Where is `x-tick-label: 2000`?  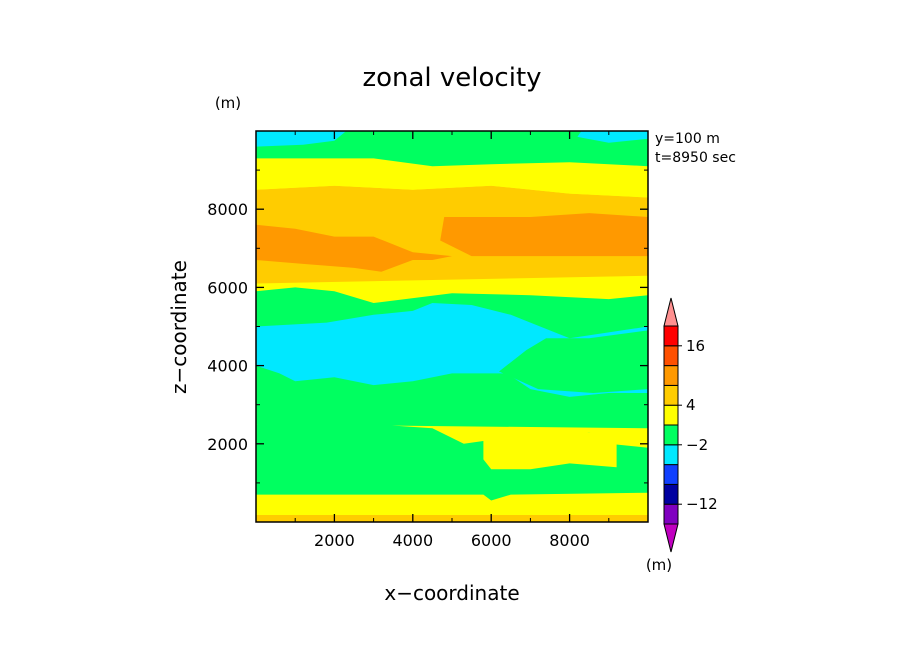
x-tick-label: 2000 is located at coordinates (334, 540).